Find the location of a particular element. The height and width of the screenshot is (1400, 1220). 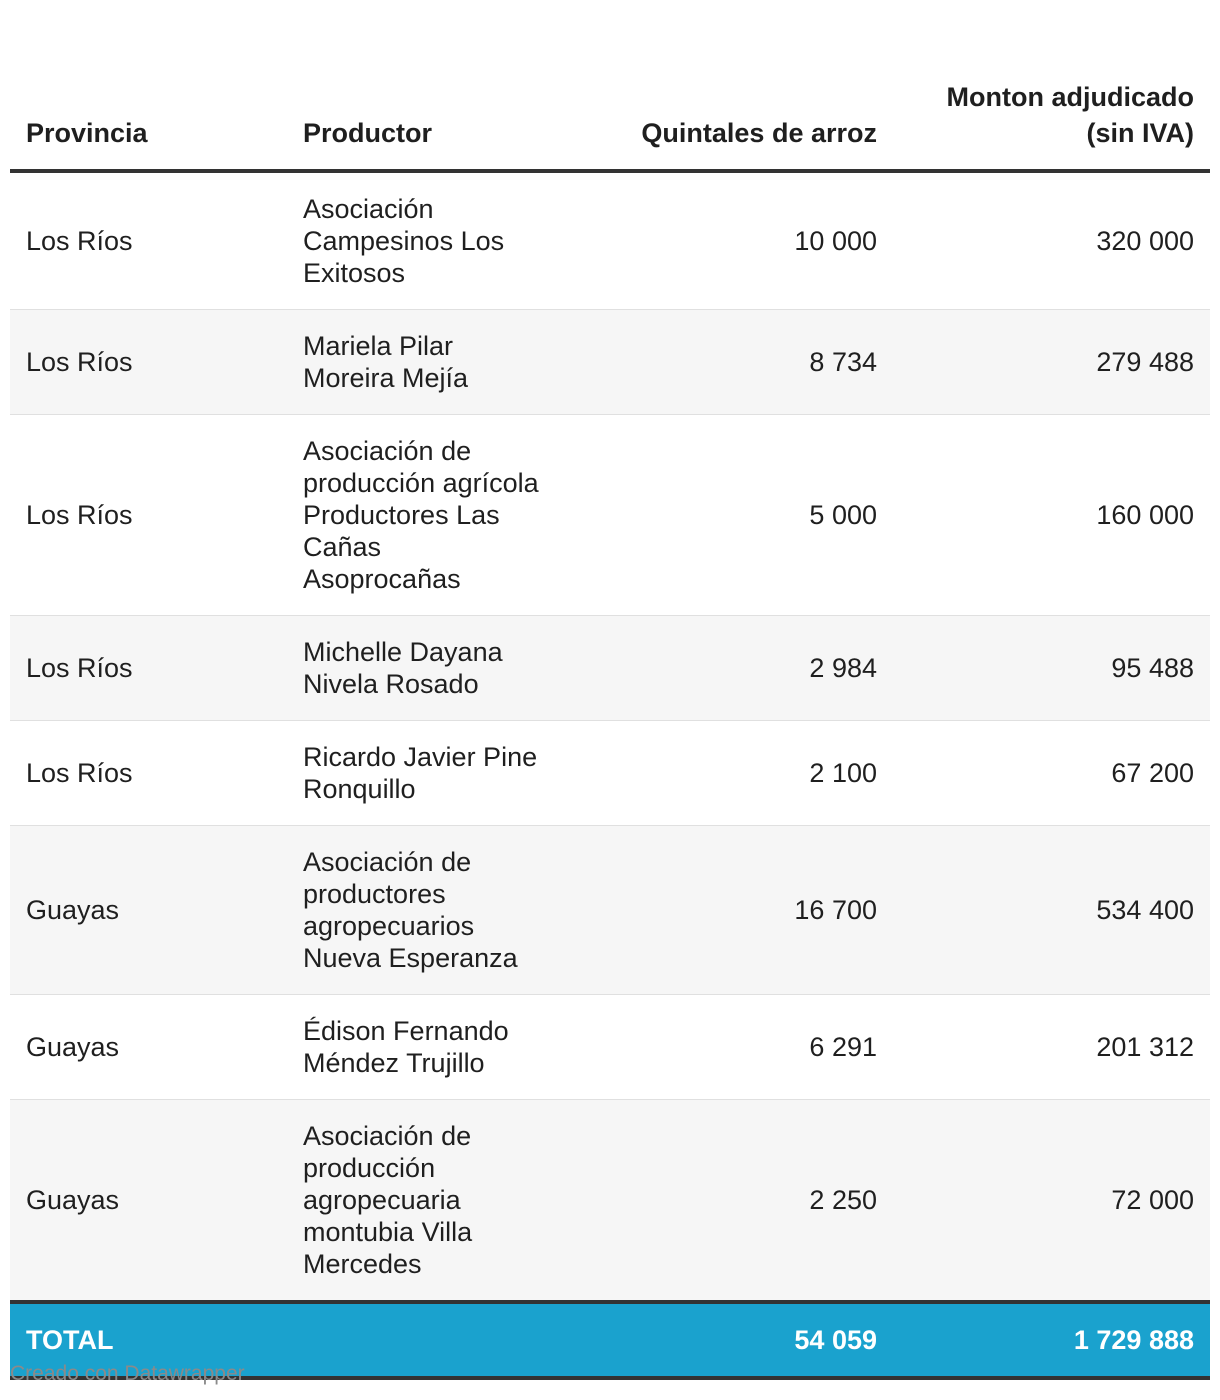

cell-monto: 534 400 is located at coordinates (1051, 910).